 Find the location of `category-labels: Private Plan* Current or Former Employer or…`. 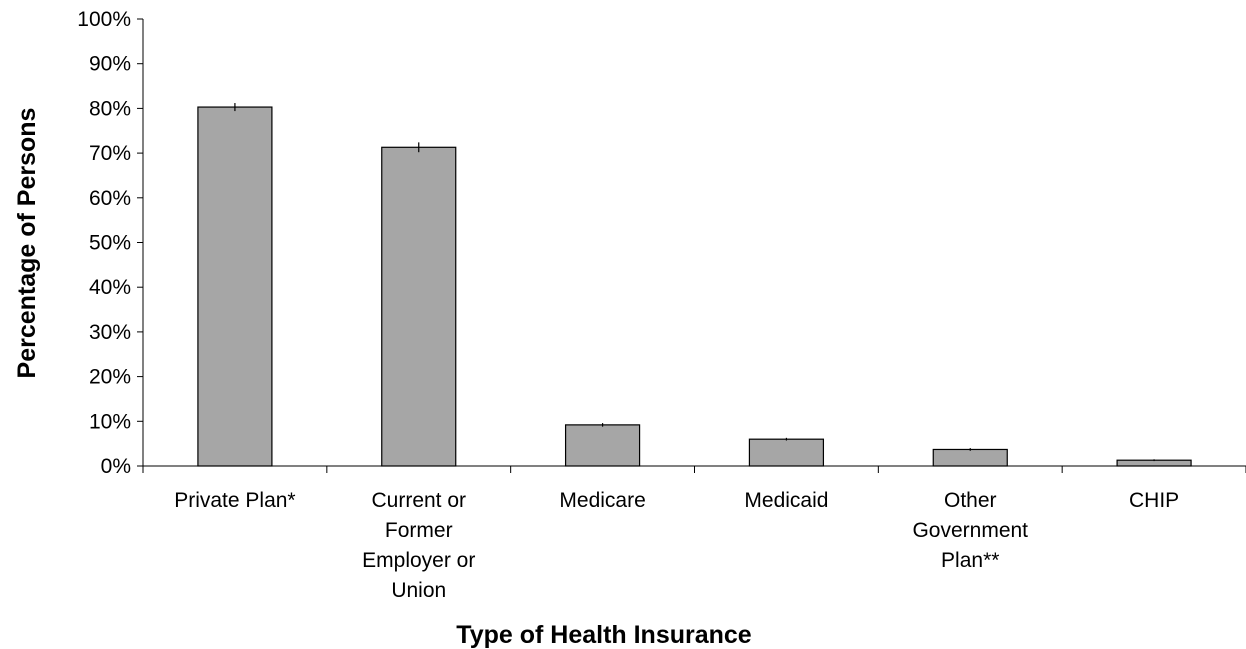

category-labels: Private Plan* Current or Former Employer or… is located at coordinates (676, 545).